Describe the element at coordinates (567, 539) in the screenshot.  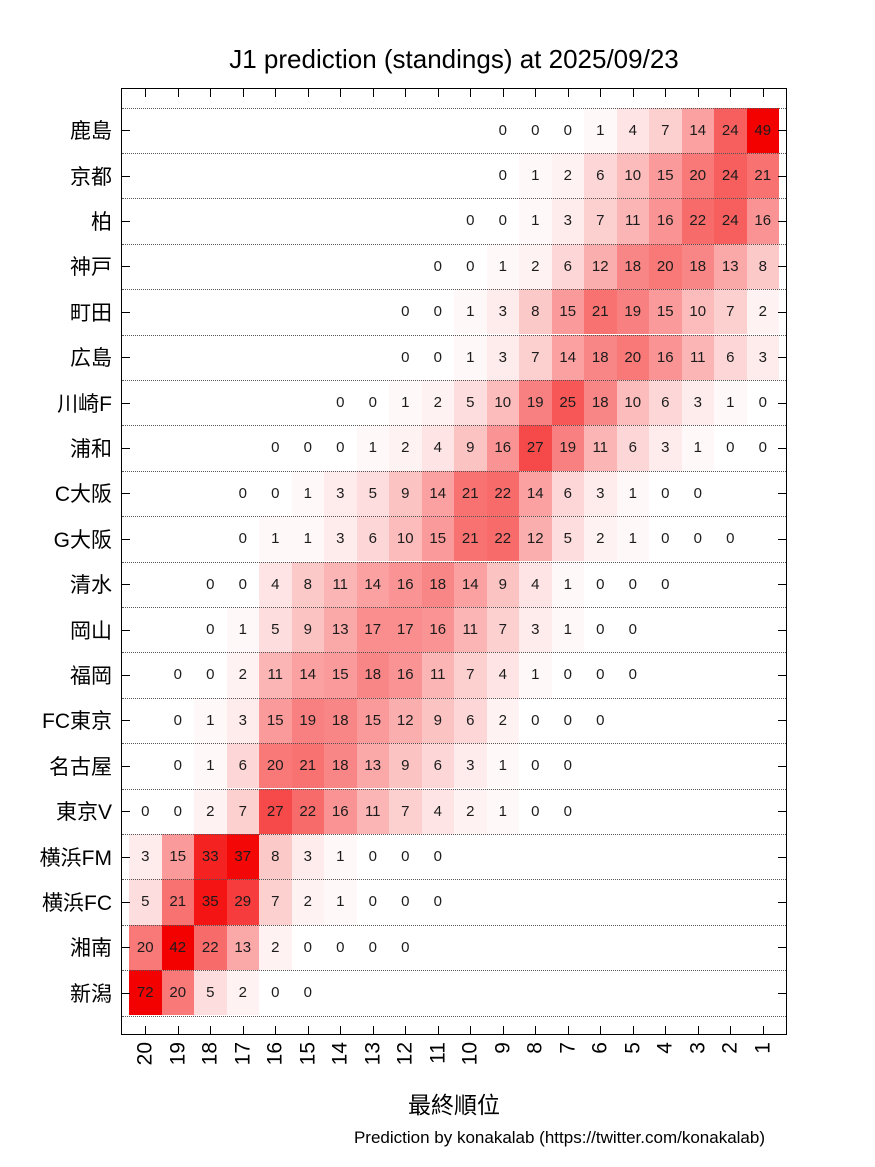
I see `heatmap-cell: 5` at that location.